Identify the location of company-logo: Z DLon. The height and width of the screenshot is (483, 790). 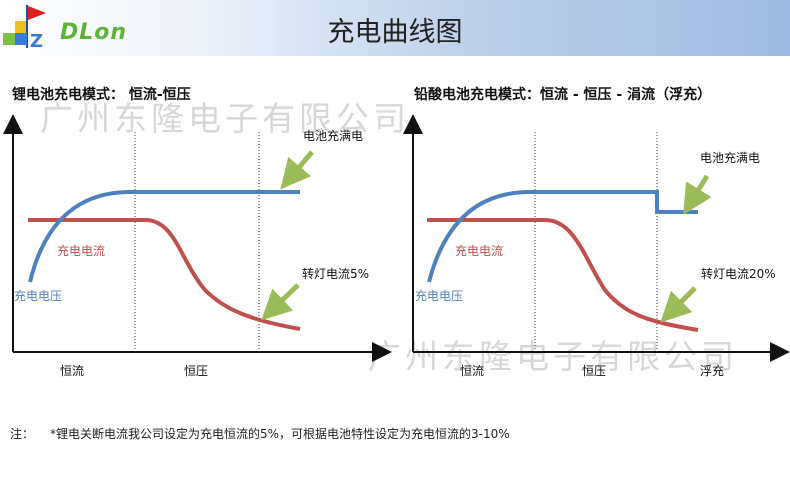
(70, 28).